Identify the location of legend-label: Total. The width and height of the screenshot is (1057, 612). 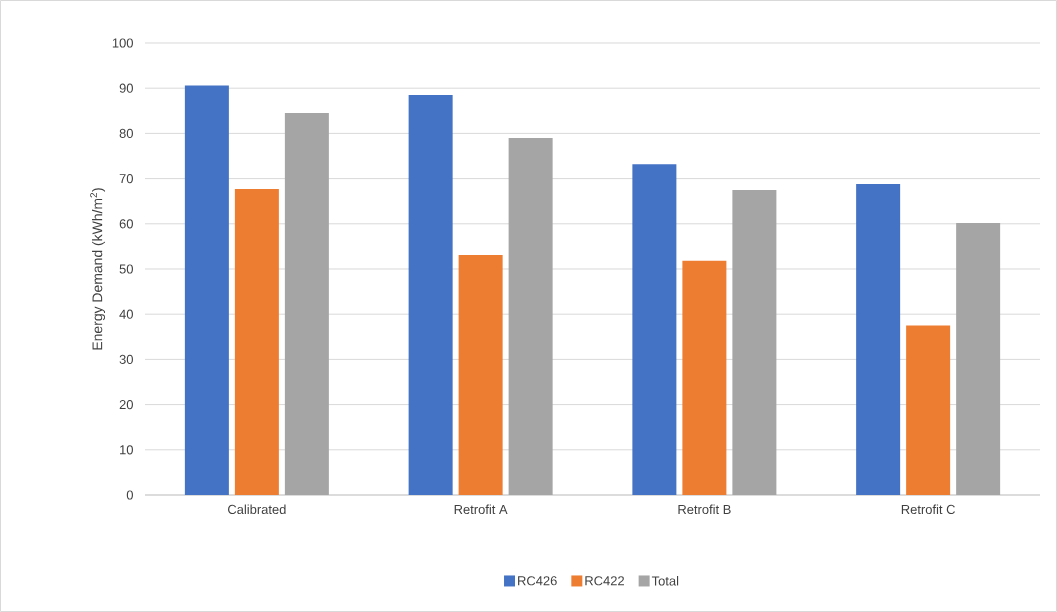
(665, 581).